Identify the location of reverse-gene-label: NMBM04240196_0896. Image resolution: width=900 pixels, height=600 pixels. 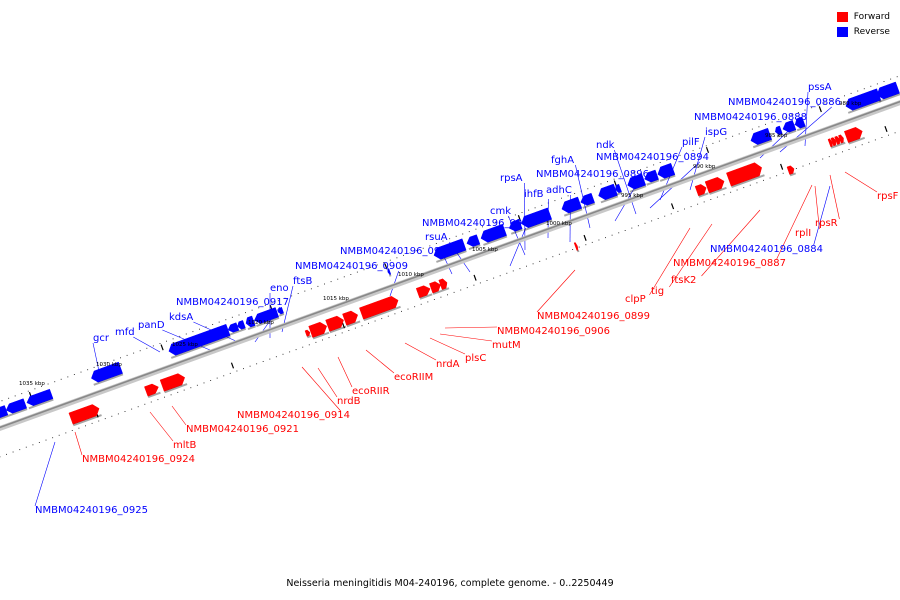
(592, 174).